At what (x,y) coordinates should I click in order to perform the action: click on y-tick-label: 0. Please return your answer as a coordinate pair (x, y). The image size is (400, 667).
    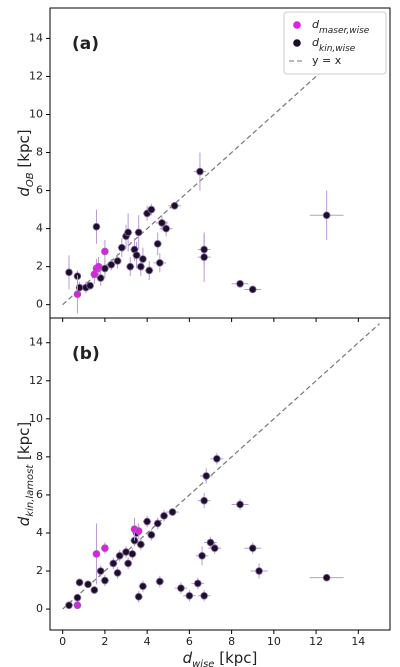
    Looking at the image, I should click on (39, 608).